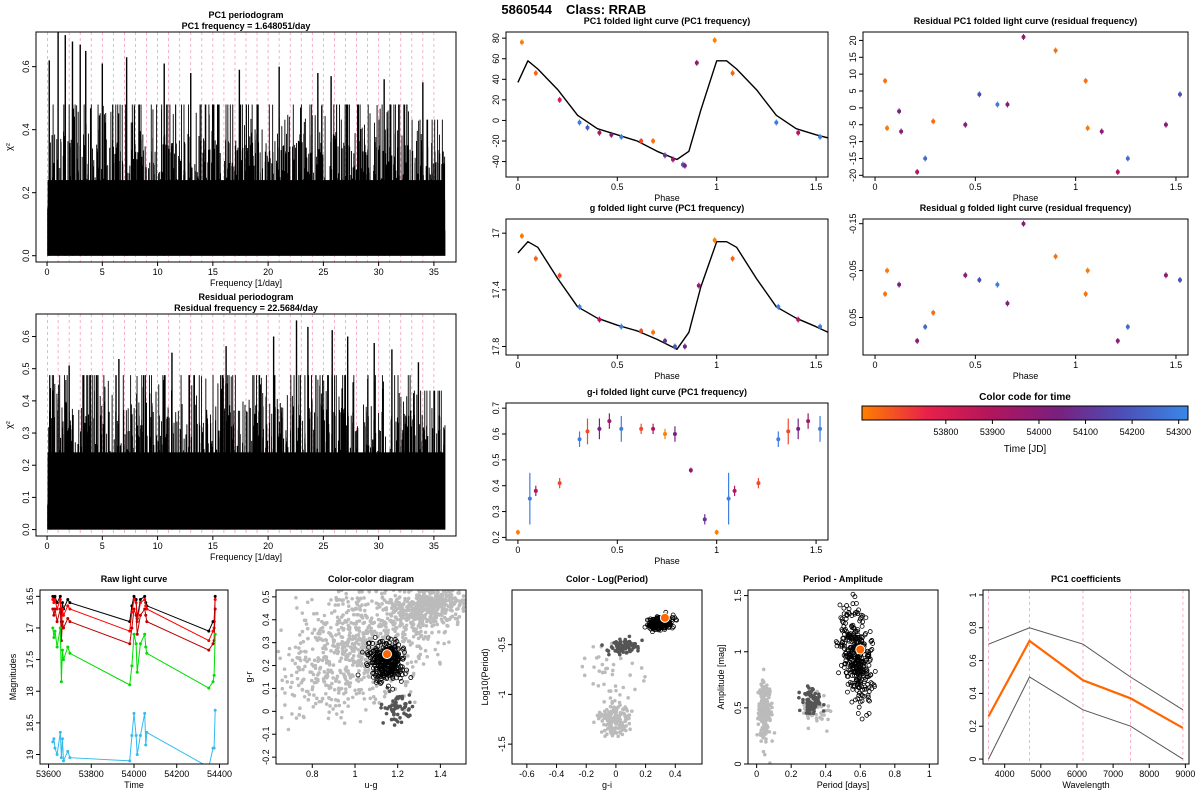  What do you see at coordinates (664, 617) in the screenshot?
I see `target-point` at bounding box center [664, 617].